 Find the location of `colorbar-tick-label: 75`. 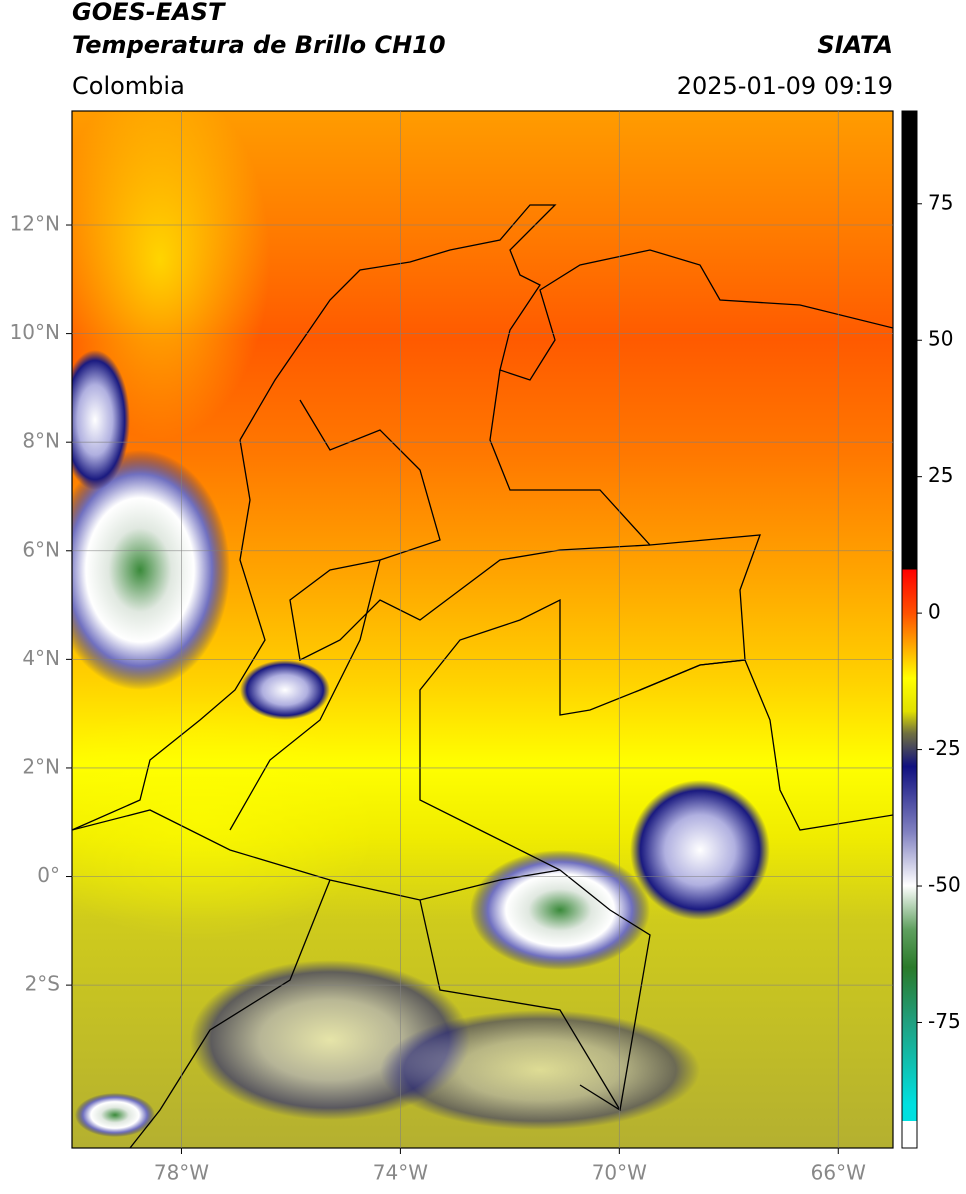

colorbar-tick-label: 75 is located at coordinates (940, 202).